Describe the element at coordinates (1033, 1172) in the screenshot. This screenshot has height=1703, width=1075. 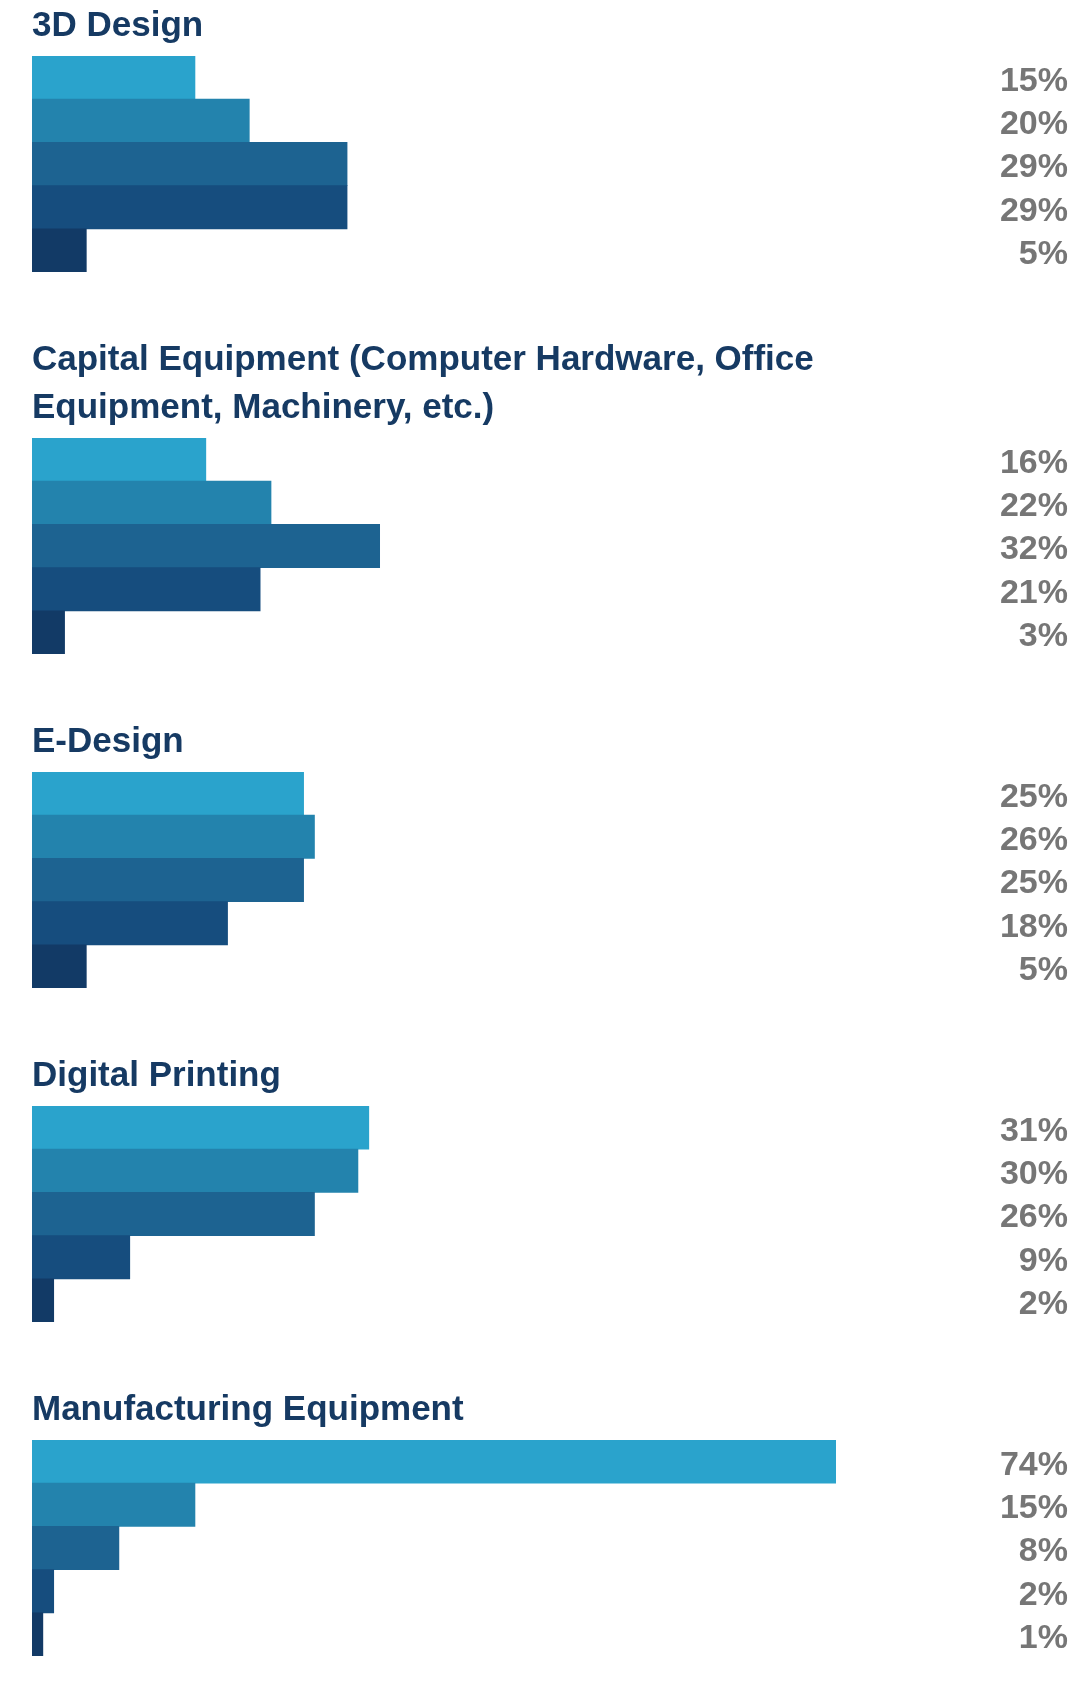
I see `data-label: 30%` at that location.